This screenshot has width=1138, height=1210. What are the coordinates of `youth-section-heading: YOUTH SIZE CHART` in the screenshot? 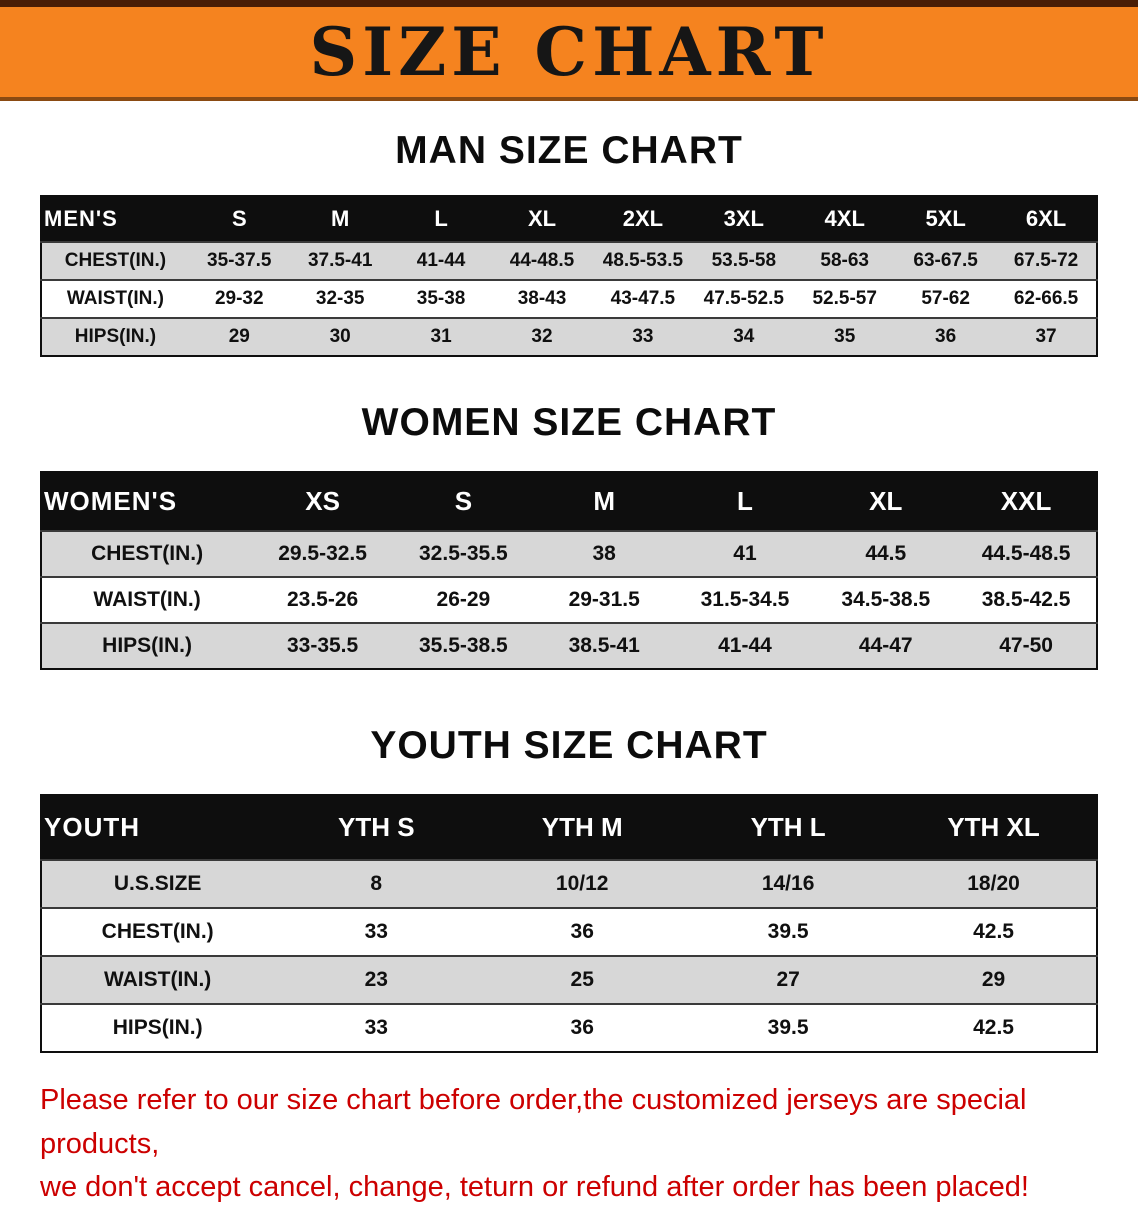 It's located at (569, 745).